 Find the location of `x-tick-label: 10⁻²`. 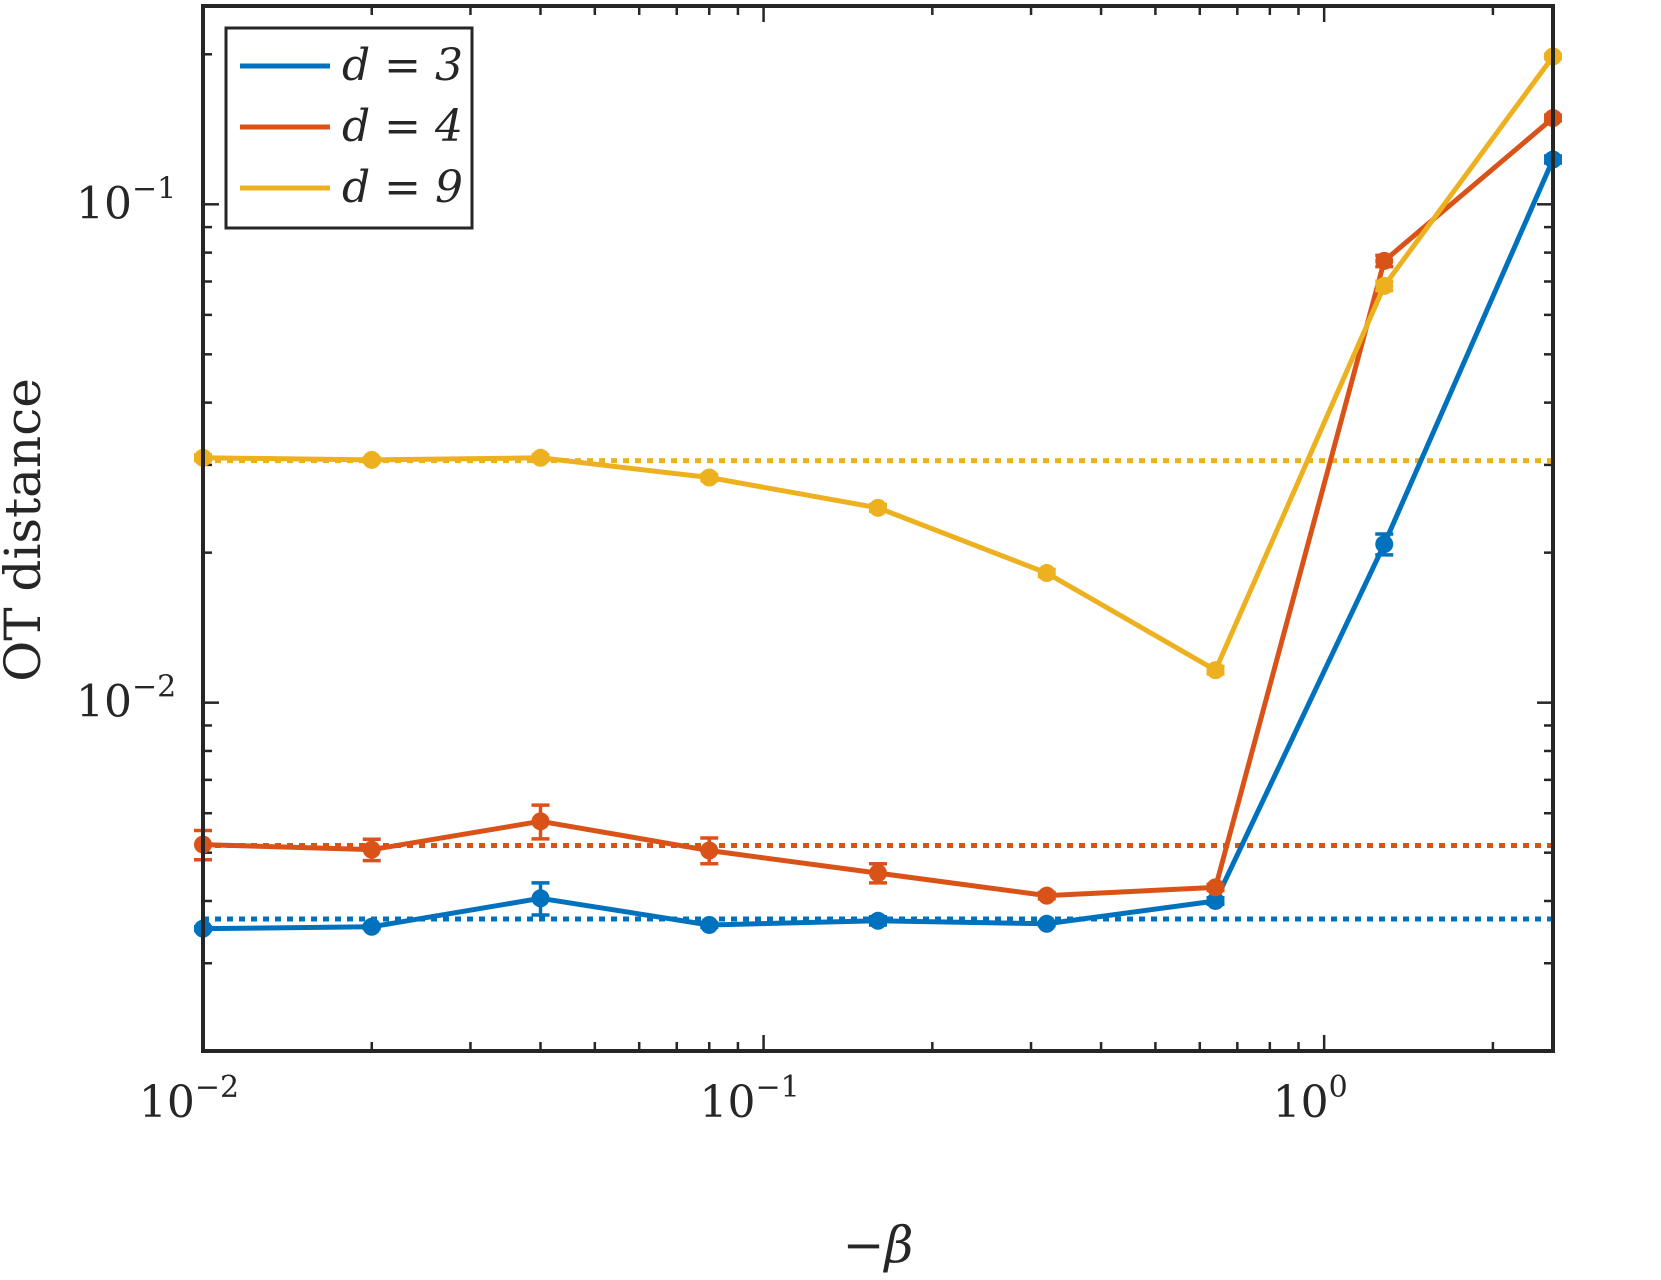

x-tick-label: 10⁻² is located at coordinates (189, 1099).